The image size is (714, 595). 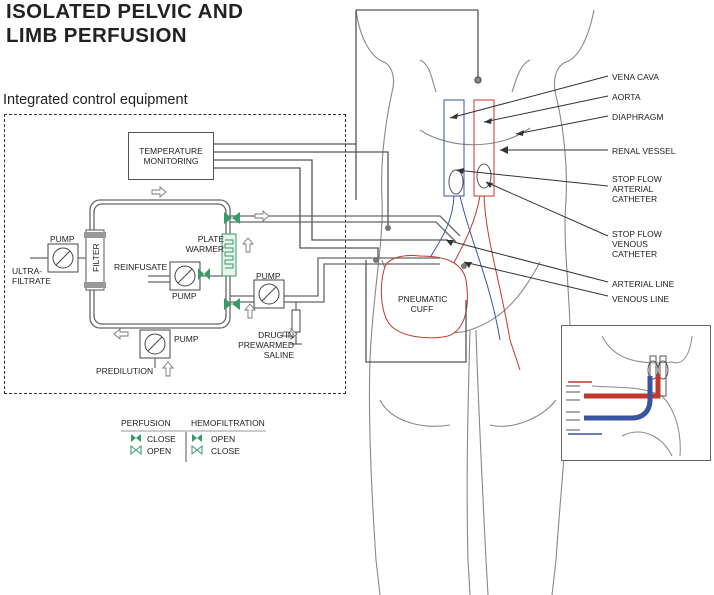 What do you see at coordinates (268, 276) in the screenshot?
I see `pump-label-main: PUMP` at bounding box center [268, 276].